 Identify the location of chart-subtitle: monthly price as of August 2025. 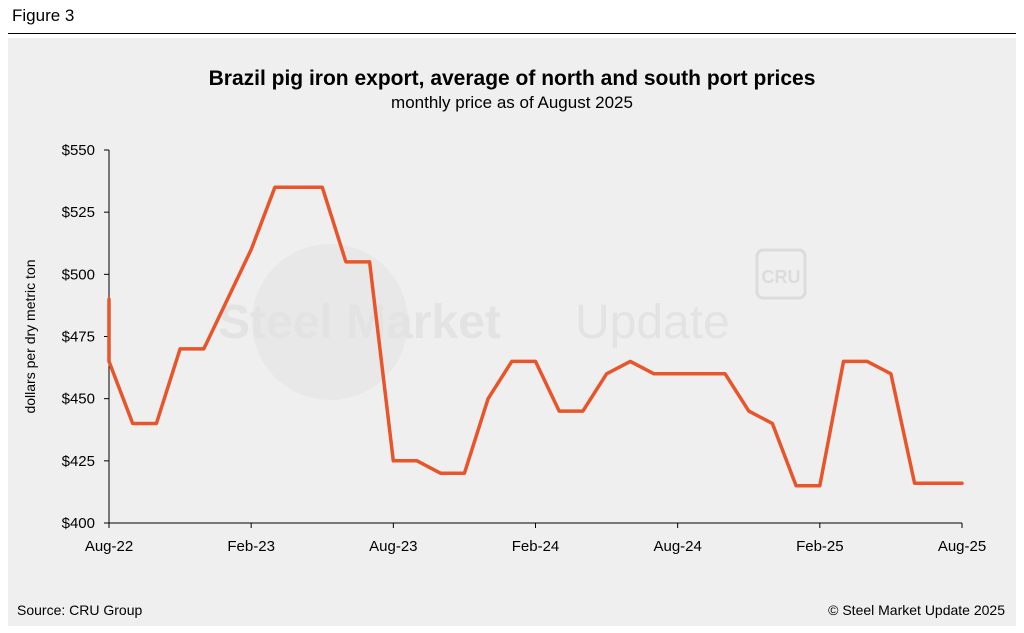
(512, 102).